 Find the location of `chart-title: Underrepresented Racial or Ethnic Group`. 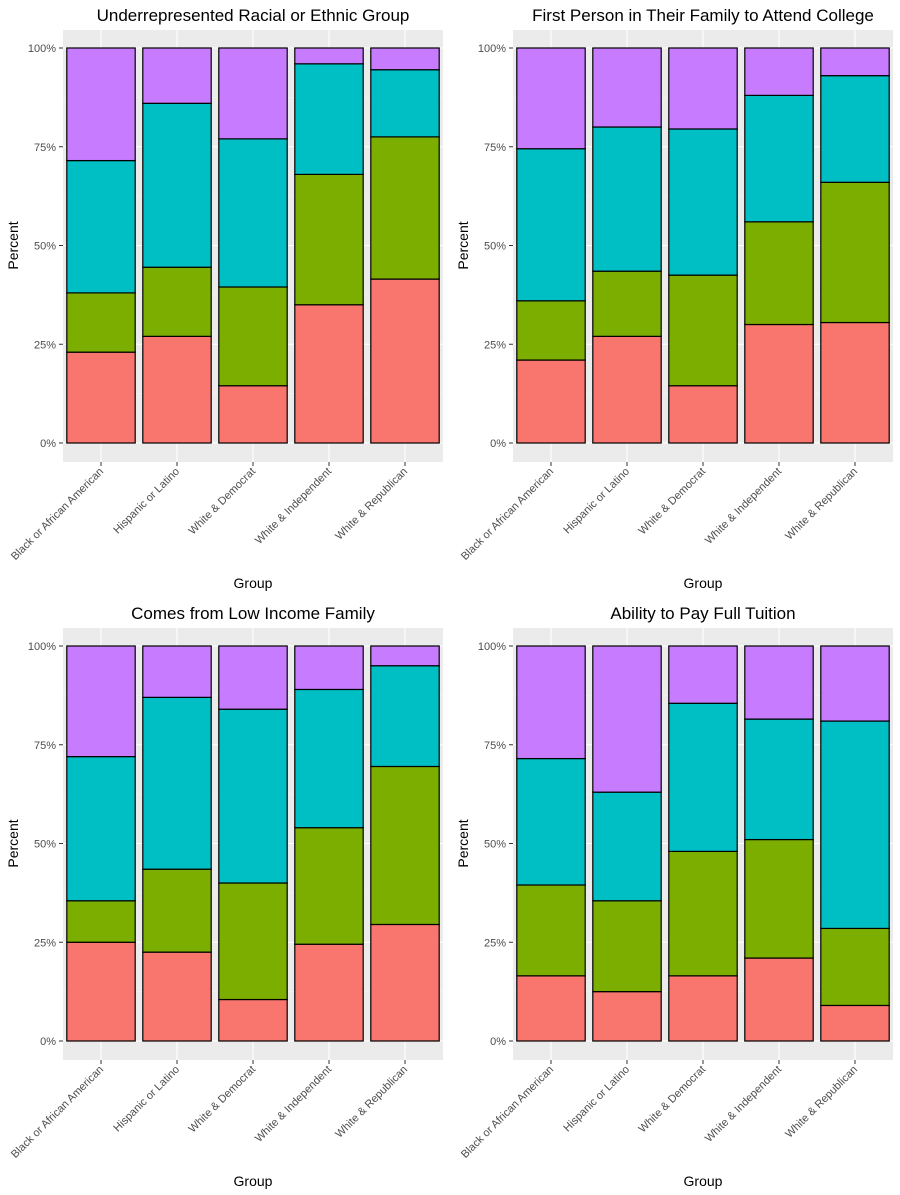

chart-title: Underrepresented Racial or Ethnic Group is located at coordinates (253, 15).